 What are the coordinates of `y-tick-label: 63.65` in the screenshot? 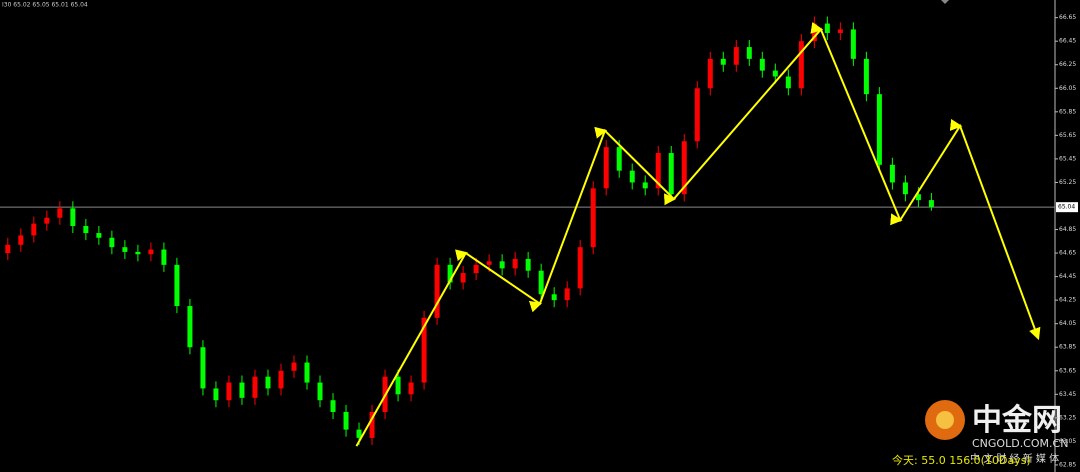 It's located at (1067, 370).